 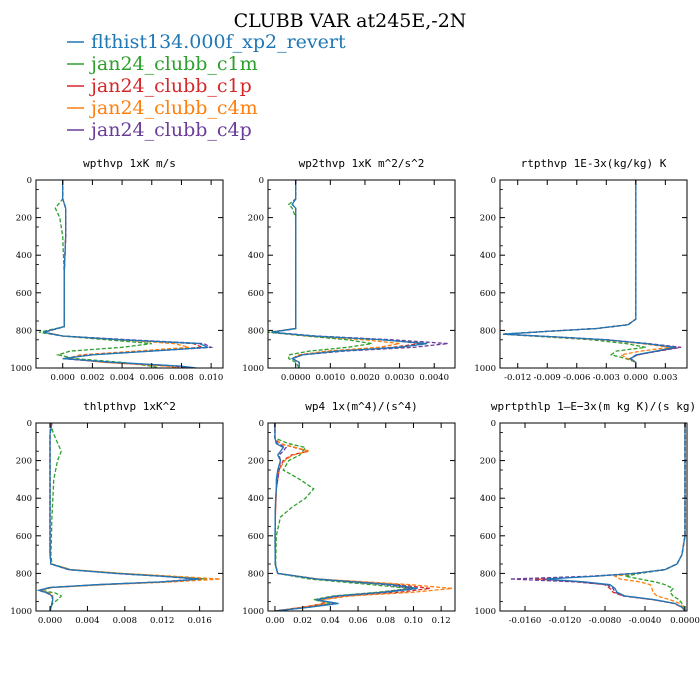 What do you see at coordinates (362, 163) in the screenshot?
I see `panel-title: wp2thvp 1xK m^2/s^2` at bounding box center [362, 163].